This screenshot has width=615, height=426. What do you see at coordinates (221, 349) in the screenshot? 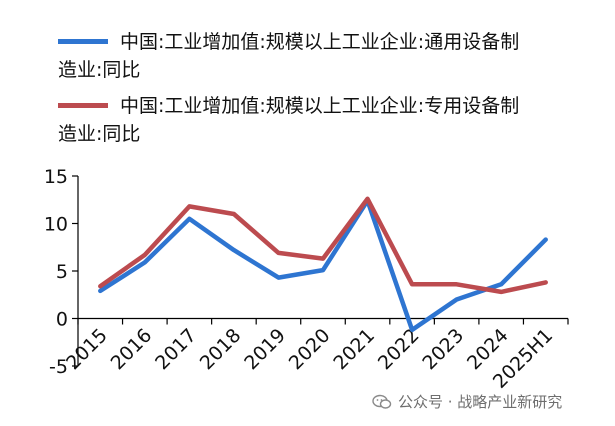
I see `x-tick-label: 2018` at bounding box center [221, 349].